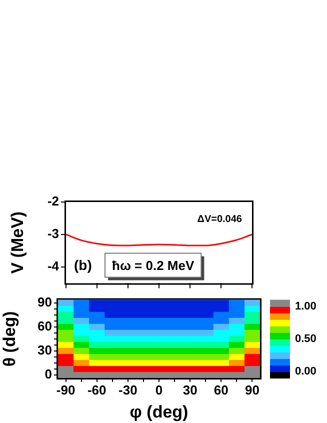 The height and width of the screenshot is (423, 327). What do you see at coordinates (53, 234) in the screenshot?
I see `y-tick-label: -3` at bounding box center [53, 234].